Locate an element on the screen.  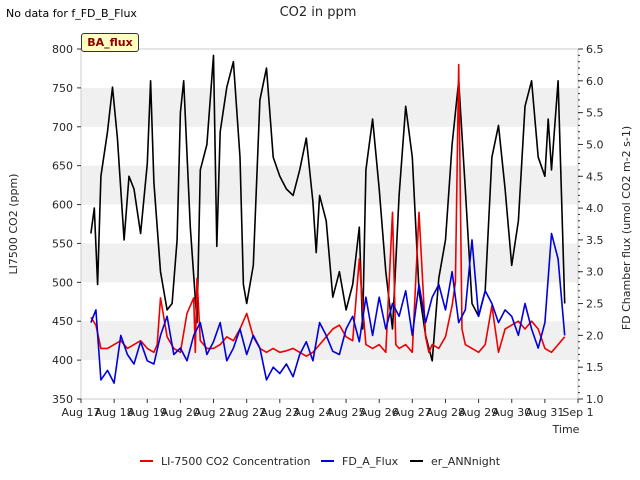
x-tick-label: Aug 27 is located at coordinates (412, 412).